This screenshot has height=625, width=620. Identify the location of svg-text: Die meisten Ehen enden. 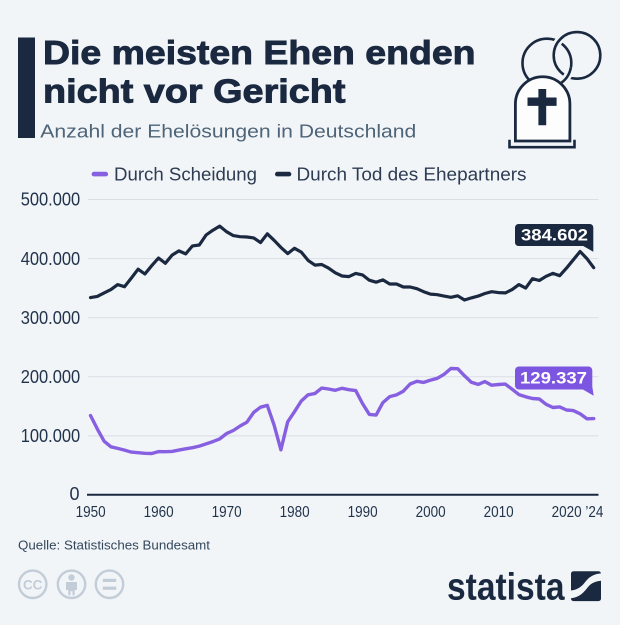
(259, 53).